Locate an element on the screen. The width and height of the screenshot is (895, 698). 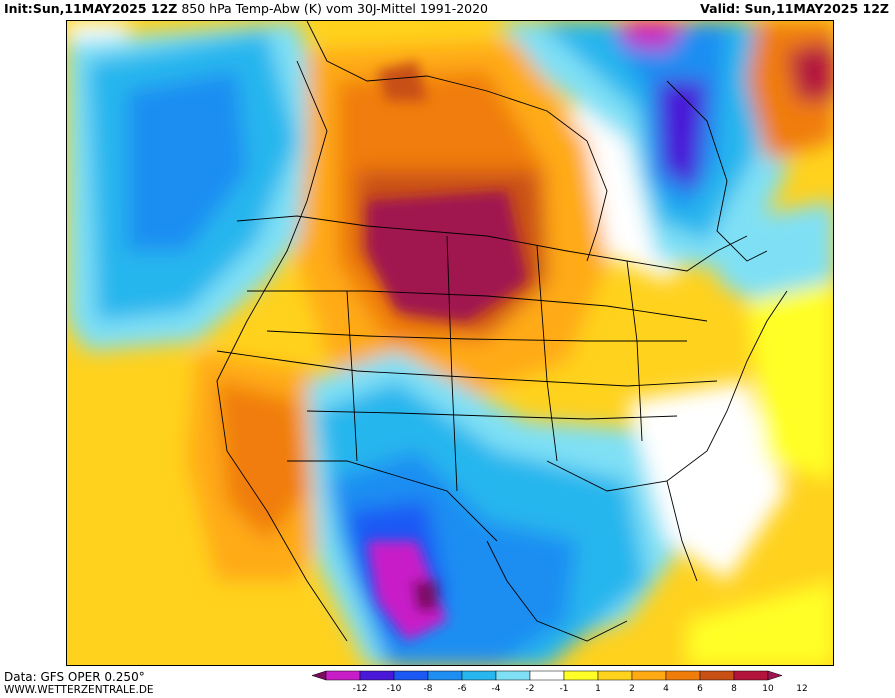
legend-tick-label: 4 is located at coordinates (666, 689).